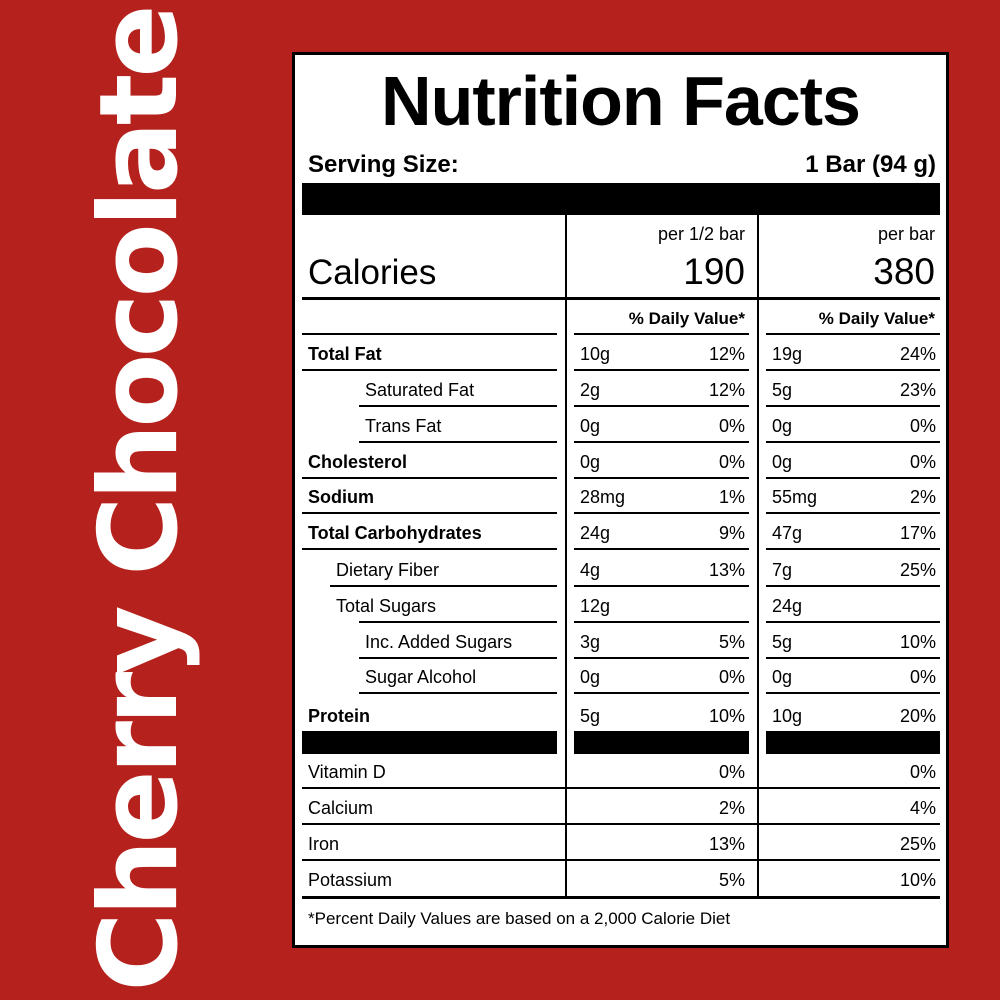 This screenshot has width=1000, height=1000. What do you see at coordinates (421, 677) in the screenshot?
I see `nutrient-name: Sugar Alcohol` at bounding box center [421, 677].